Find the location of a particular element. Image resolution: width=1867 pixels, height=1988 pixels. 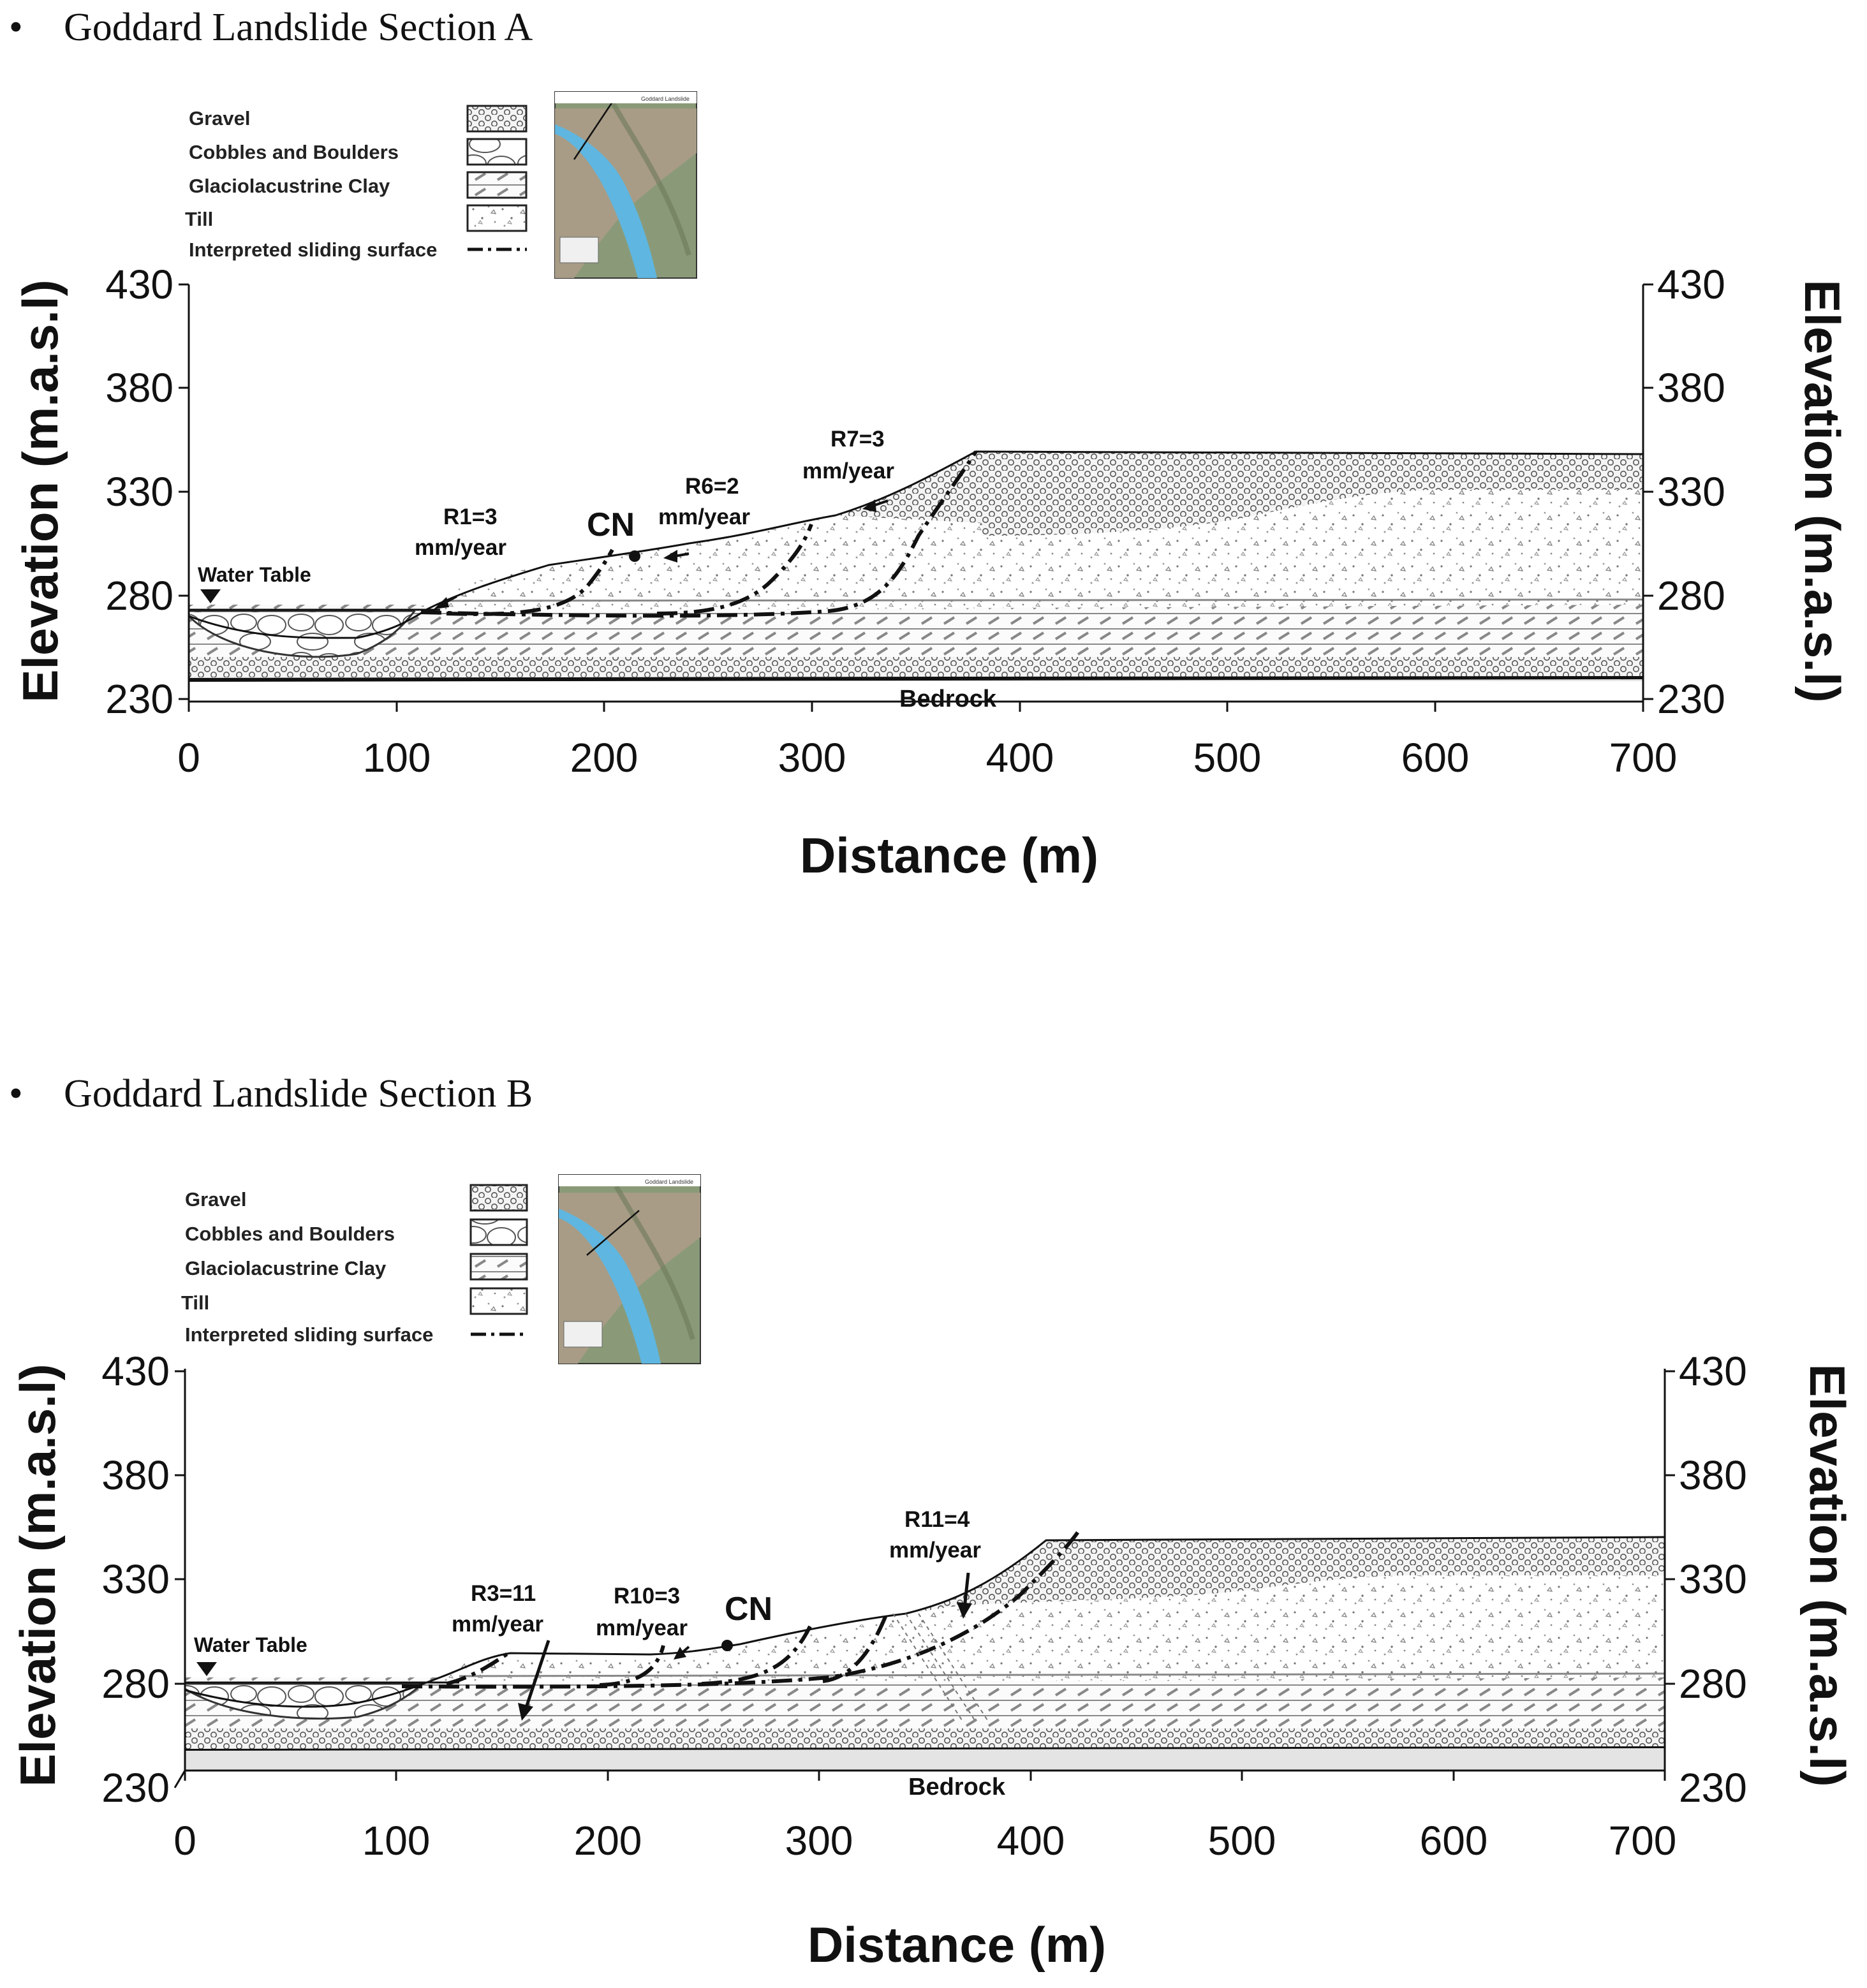

annotation-r1-line1: R1=3 is located at coordinates (470, 516).